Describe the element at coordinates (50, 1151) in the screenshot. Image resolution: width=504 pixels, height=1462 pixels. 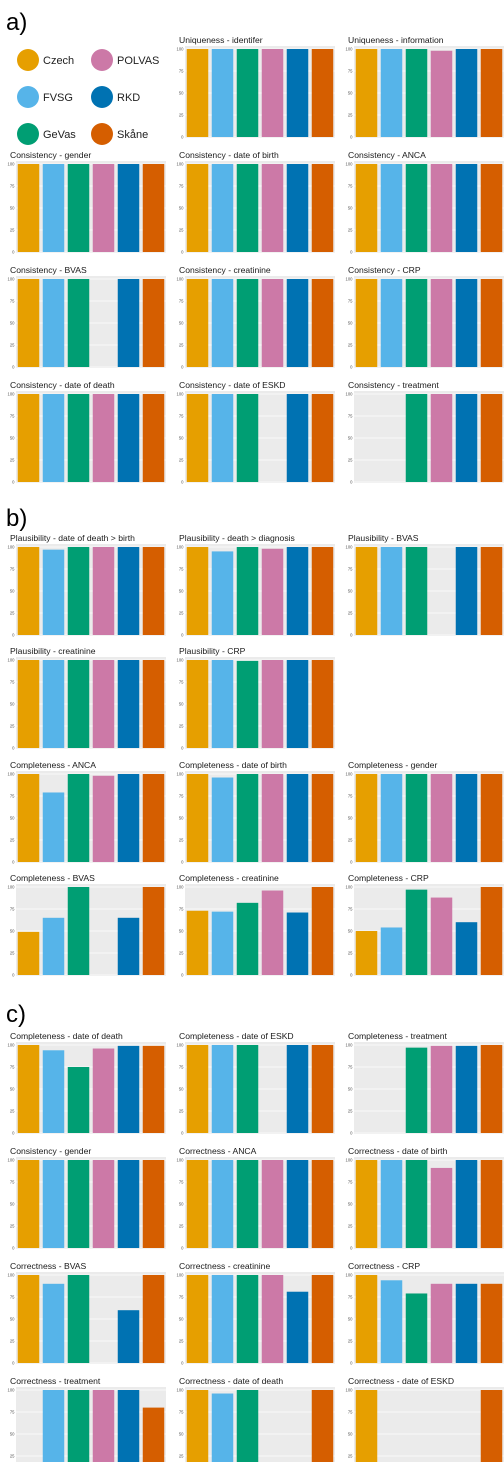
I see `chart-title: Consistency - gender` at that location.